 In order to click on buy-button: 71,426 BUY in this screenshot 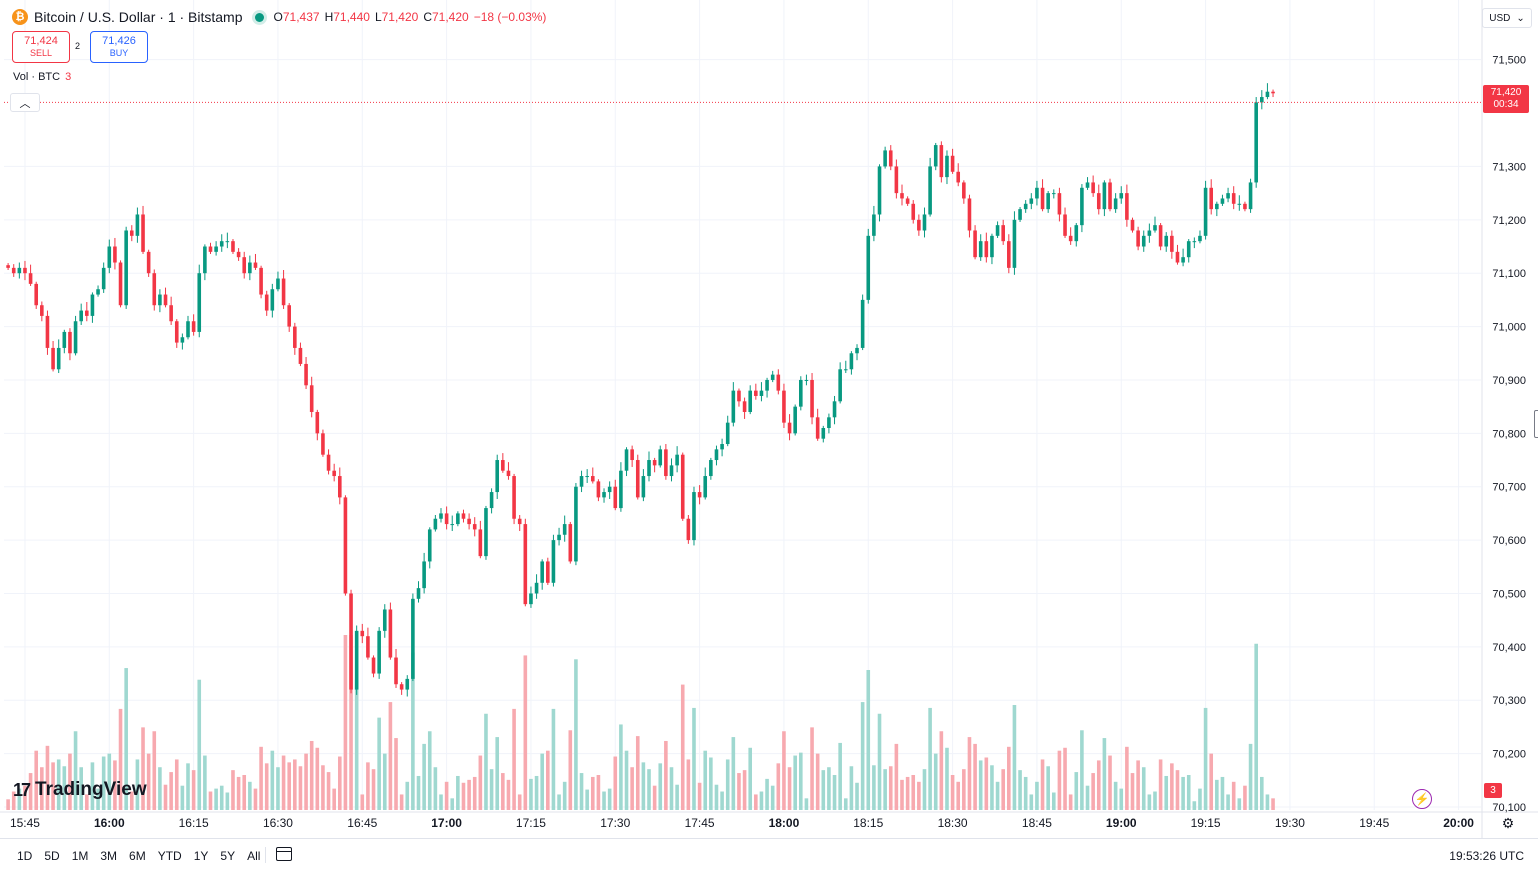, I will do `click(119, 47)`.